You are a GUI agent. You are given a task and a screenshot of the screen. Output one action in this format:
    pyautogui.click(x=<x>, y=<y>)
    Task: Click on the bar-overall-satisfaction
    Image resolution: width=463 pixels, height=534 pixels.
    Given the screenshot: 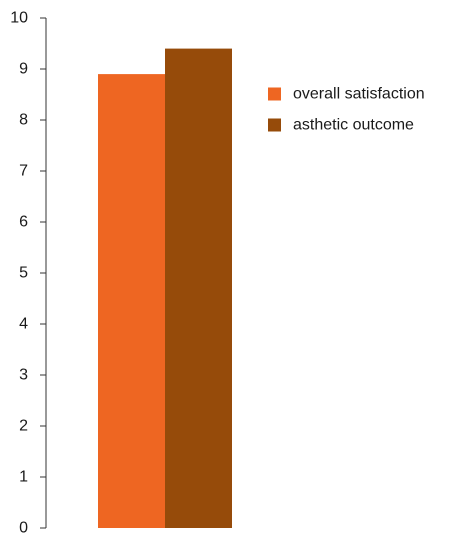 What is the action you would take?
    pyautogui.click(x=131, y=301)
    